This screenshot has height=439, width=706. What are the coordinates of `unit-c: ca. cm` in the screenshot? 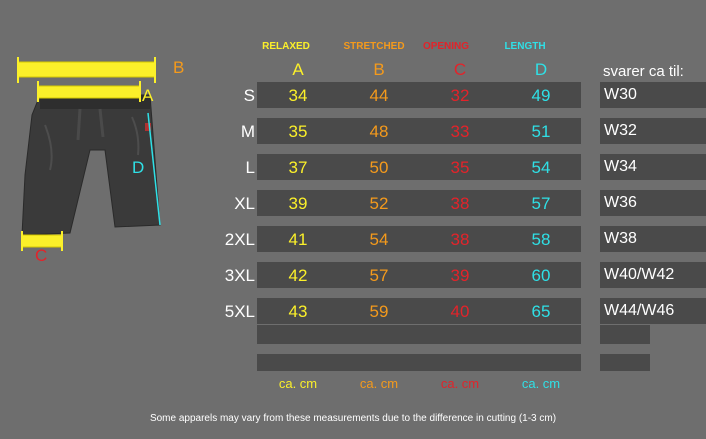 It's located at (460, 383).